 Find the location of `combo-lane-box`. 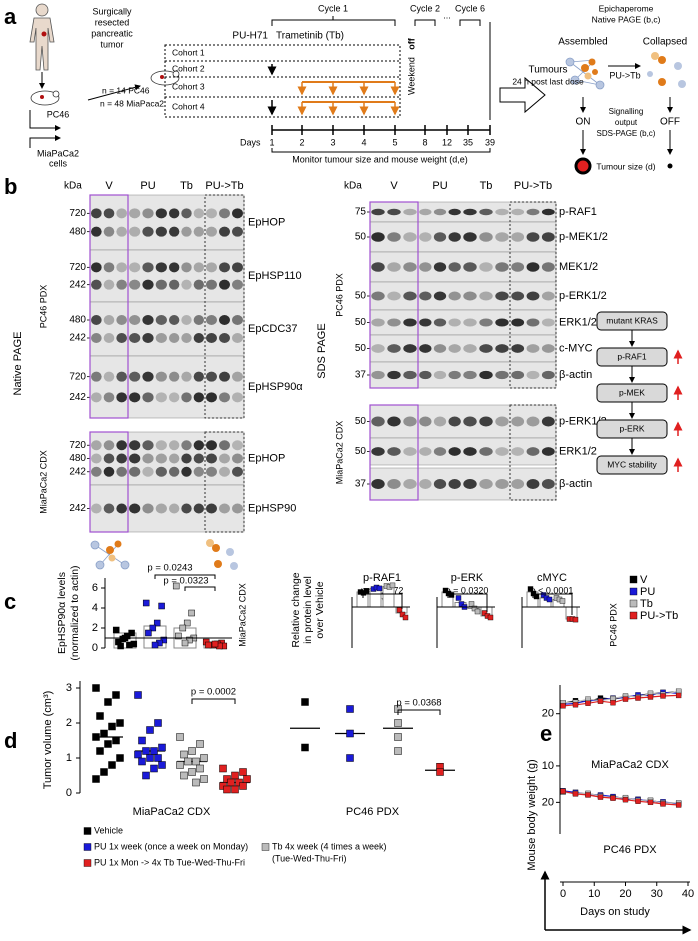

combo-lane-box is located at coordinates (224, 482).